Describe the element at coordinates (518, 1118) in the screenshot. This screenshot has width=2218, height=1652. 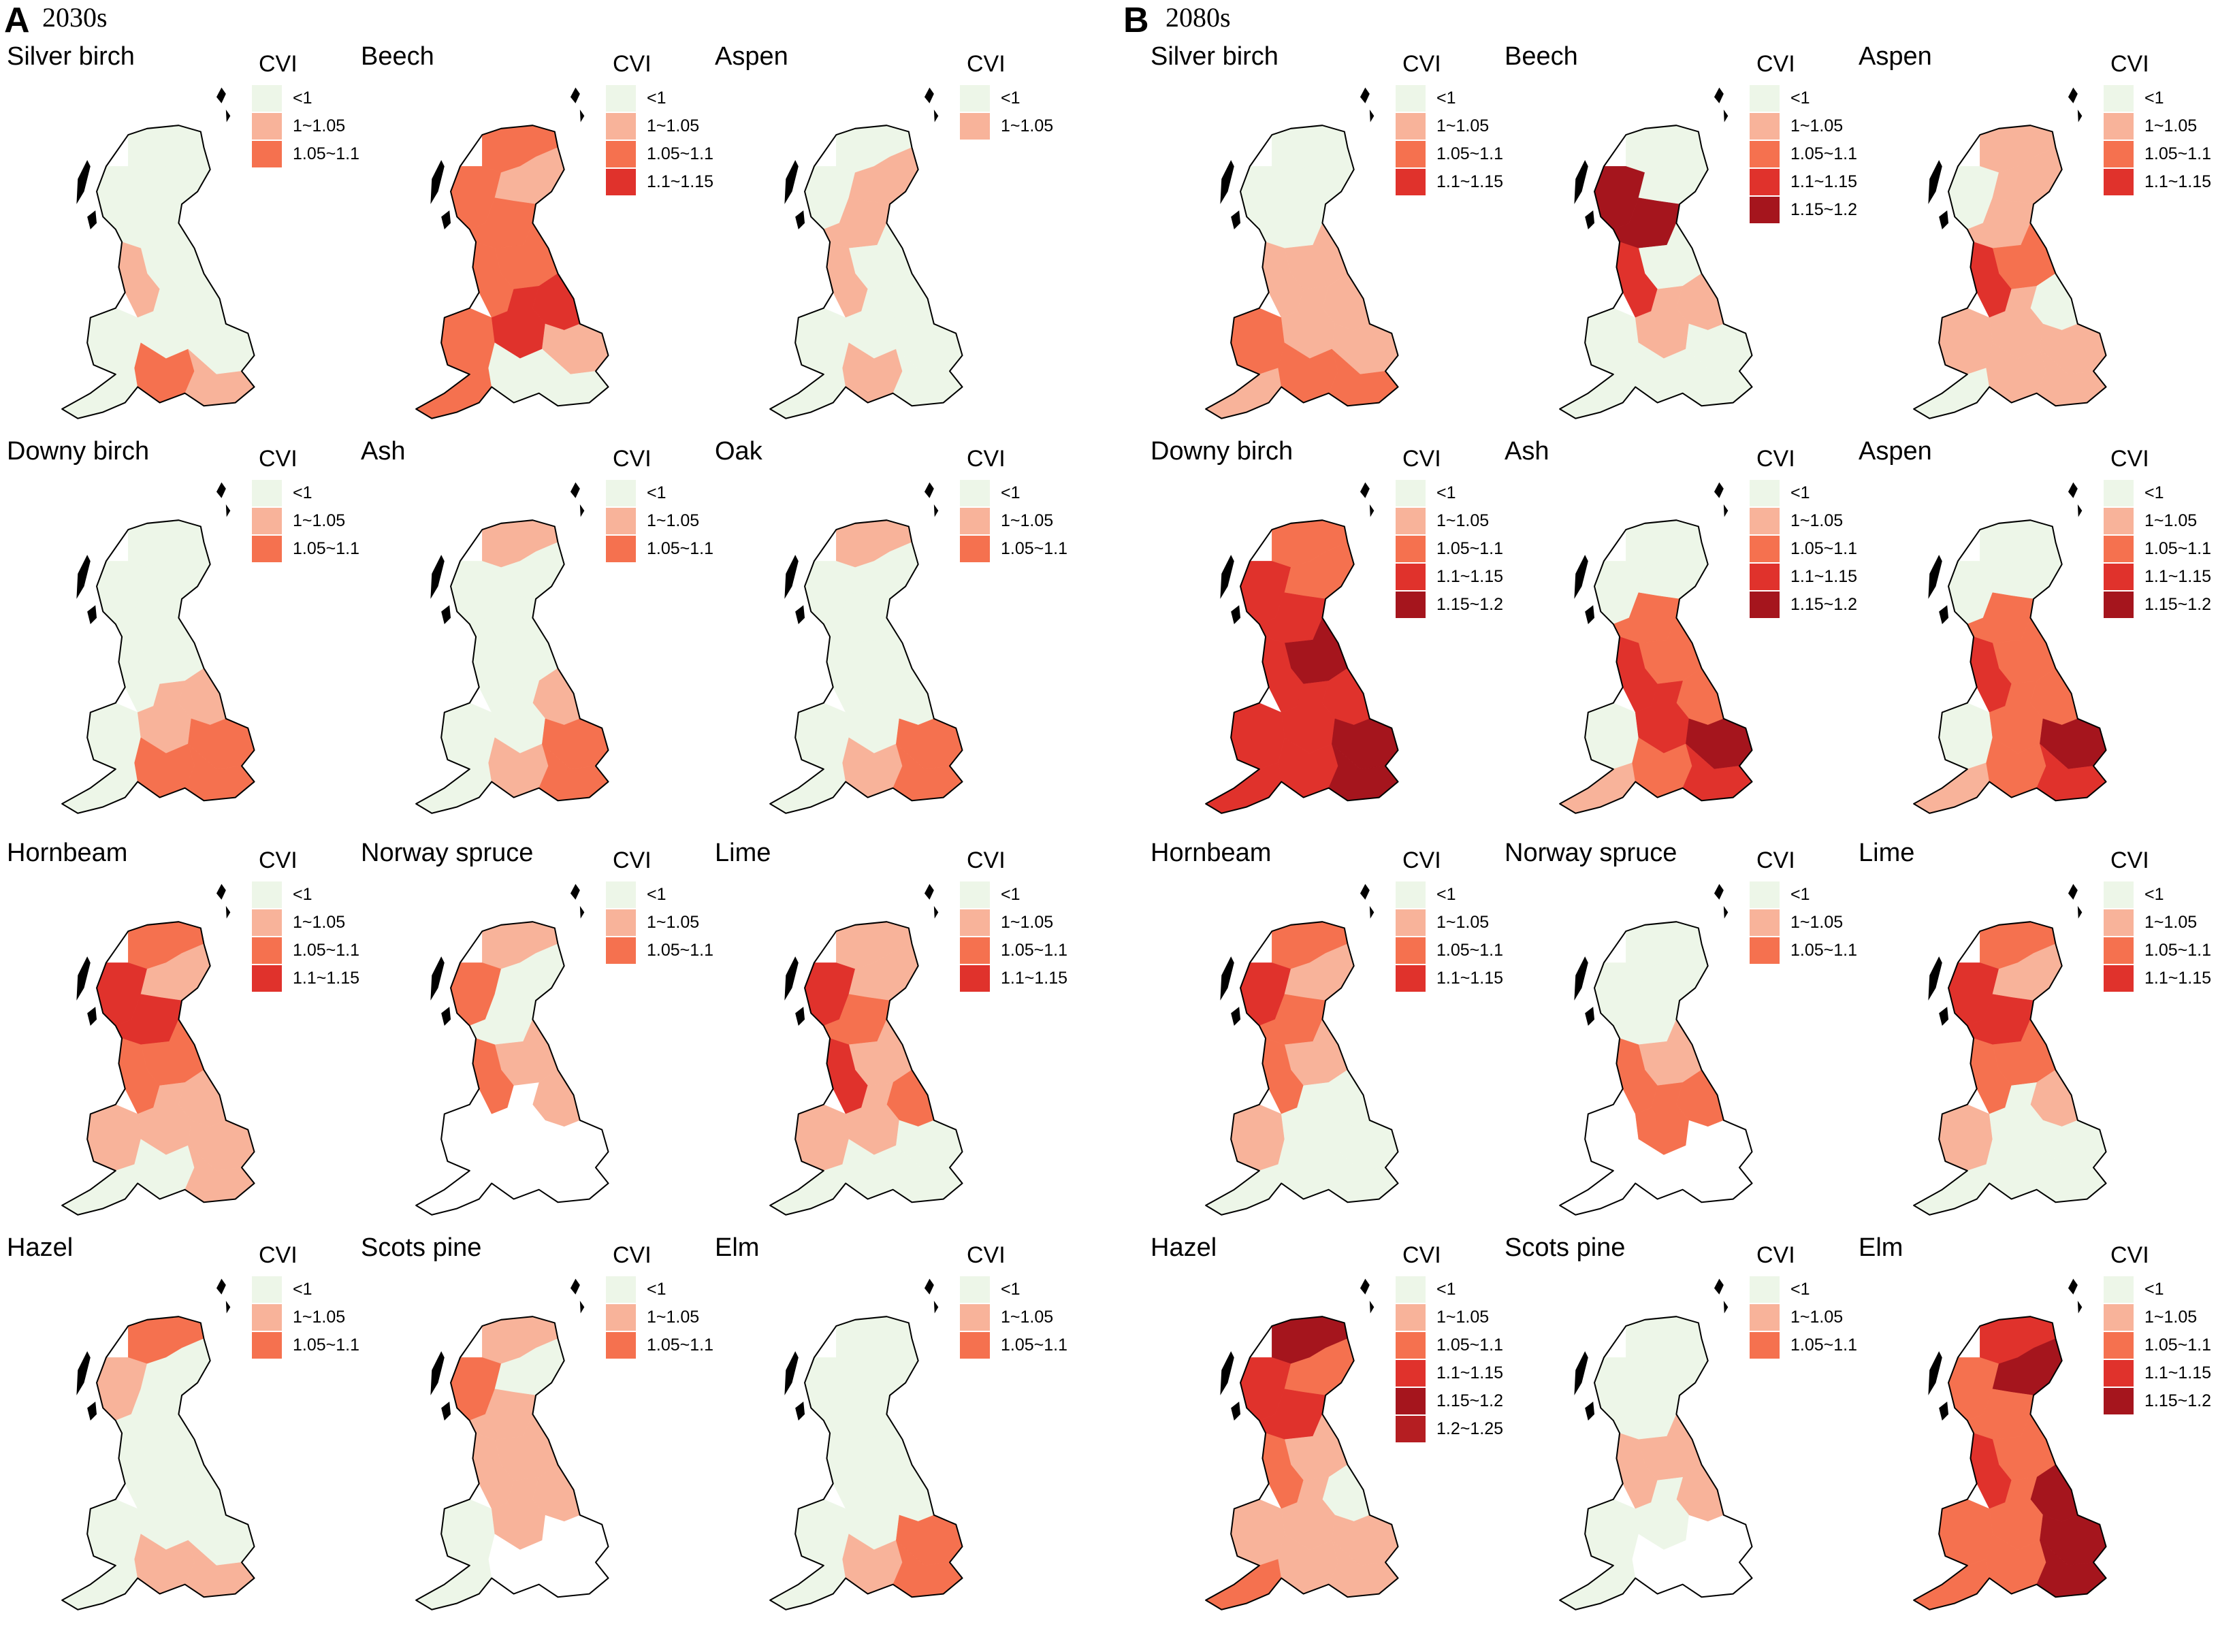
I see `region-midlands` at that location.